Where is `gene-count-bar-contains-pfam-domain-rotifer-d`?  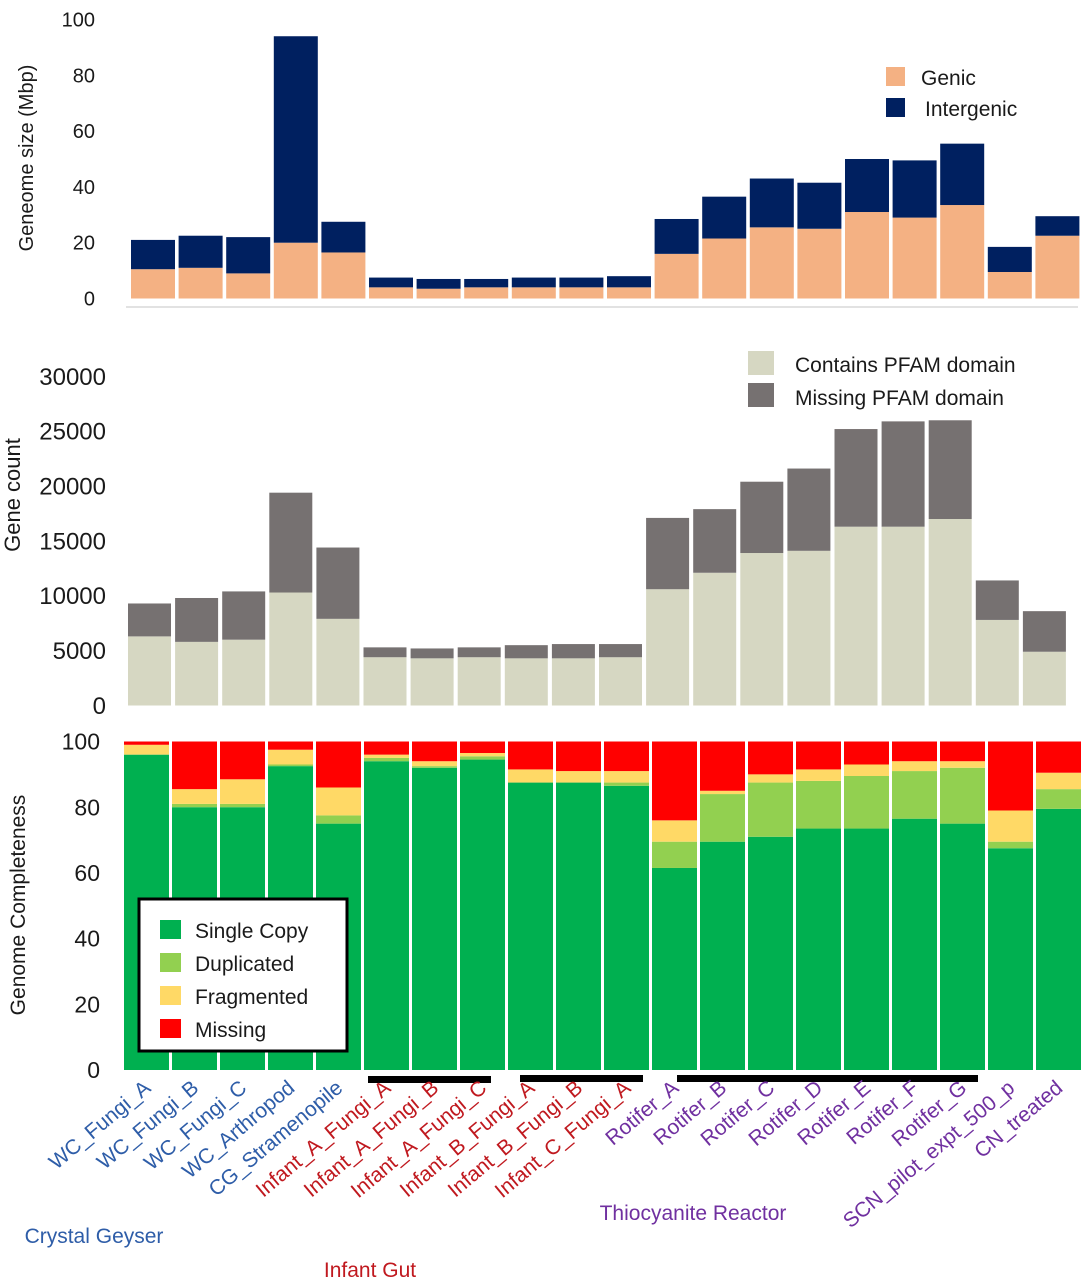
gene-count-bar-contains-pfam-domain-rotifer-d is located at coordinates (809, 628).